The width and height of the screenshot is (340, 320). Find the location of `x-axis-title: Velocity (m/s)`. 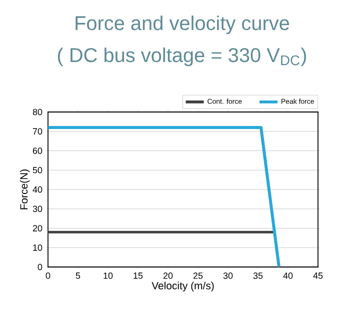

x-axis-title: Velocity (m/s) is located at coordinates (183, 287).